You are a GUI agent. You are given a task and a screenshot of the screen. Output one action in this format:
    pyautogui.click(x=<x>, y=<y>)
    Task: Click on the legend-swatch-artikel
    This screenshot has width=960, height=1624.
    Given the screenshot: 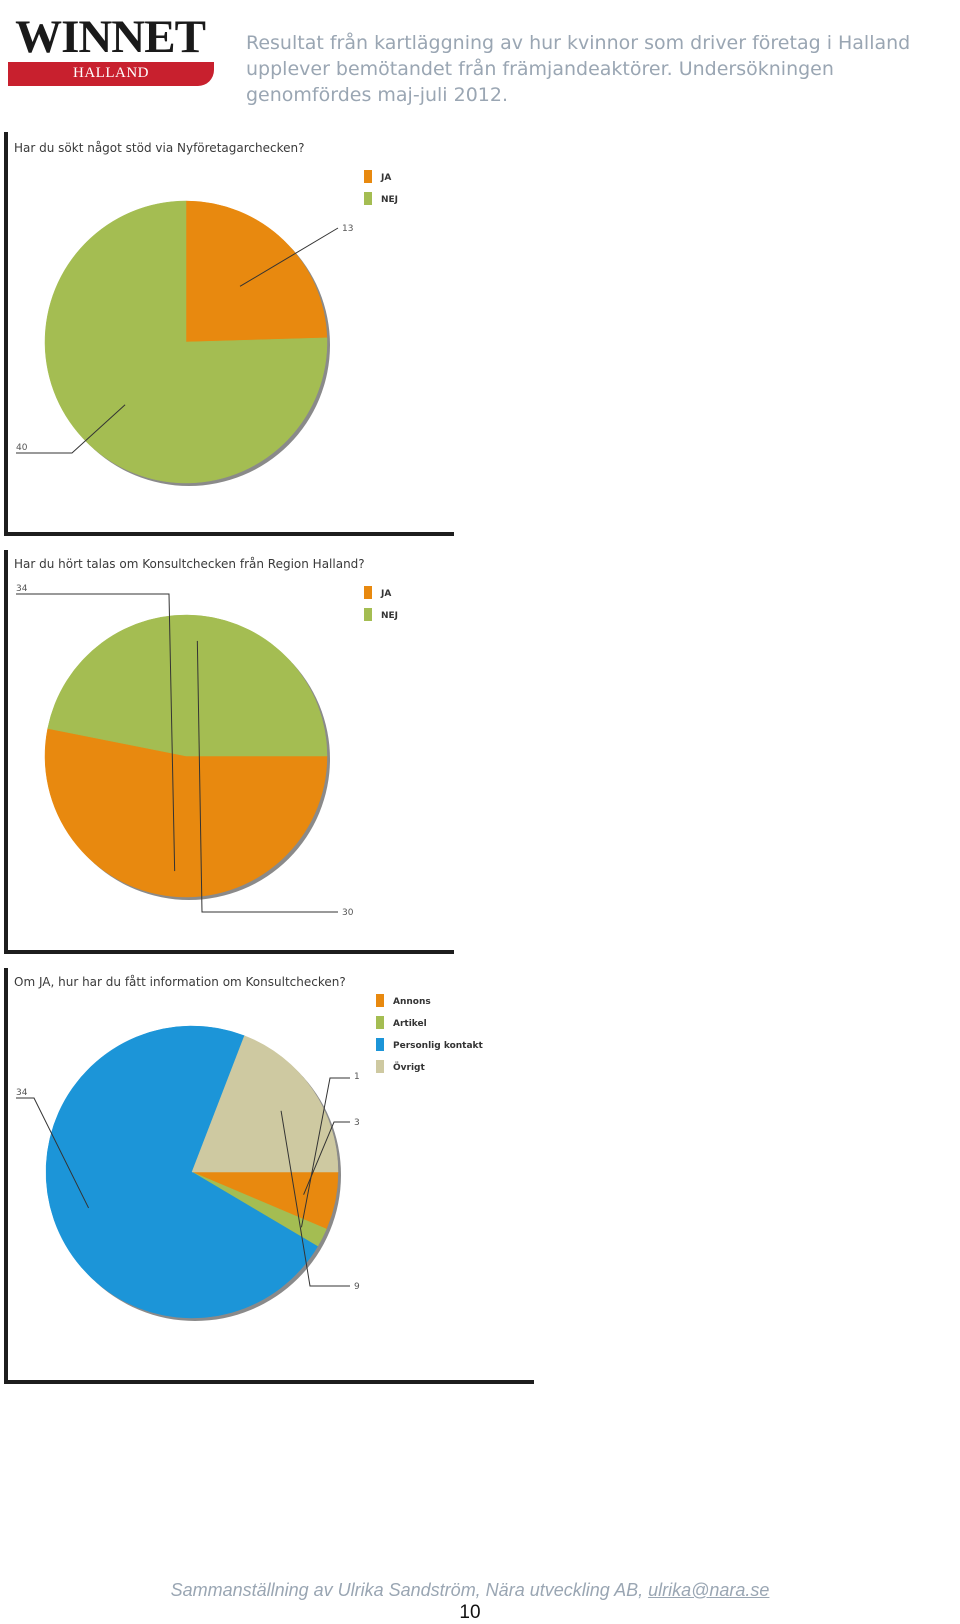 What is the action you would take?
    pyautogui.click(x=380, y=1022)
    